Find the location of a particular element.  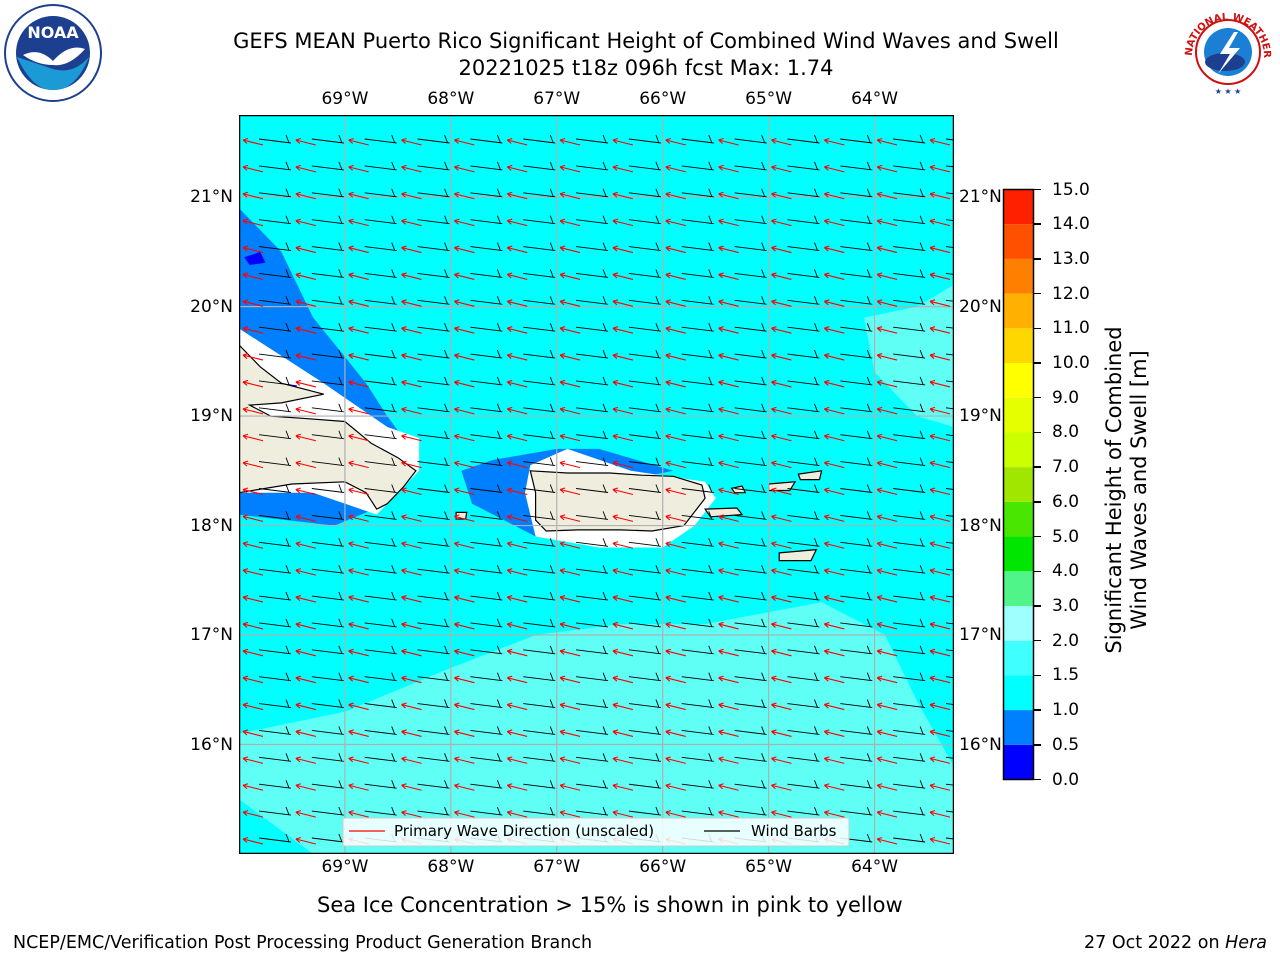

lon-tick-label: 69°W is located at coordinates (345, 99).